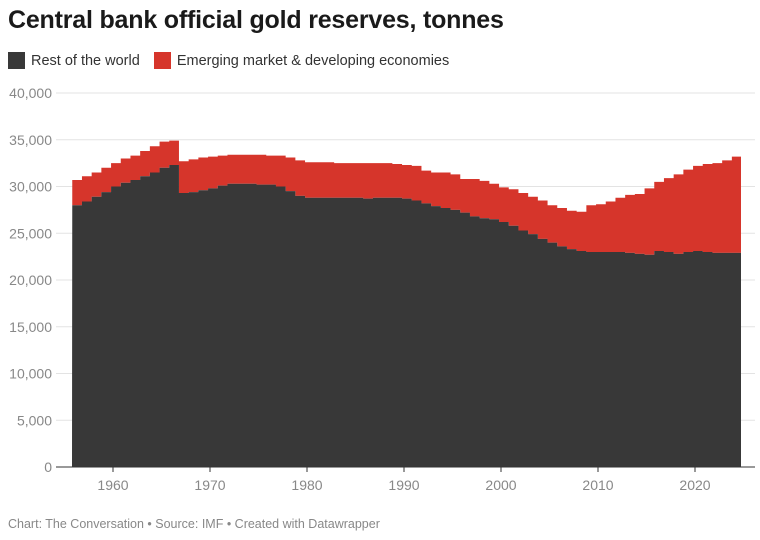 The image size is (760, 540). I want to click on y-tick-label: 35,000, so click(30, 140).